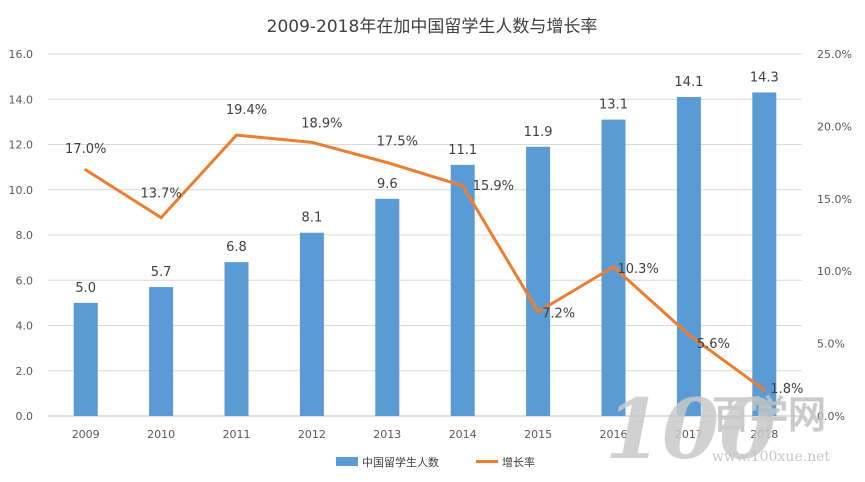 The height and width of the screenshot is (482, 865). I want to click on watermark-number: 100, so click(690, 430).